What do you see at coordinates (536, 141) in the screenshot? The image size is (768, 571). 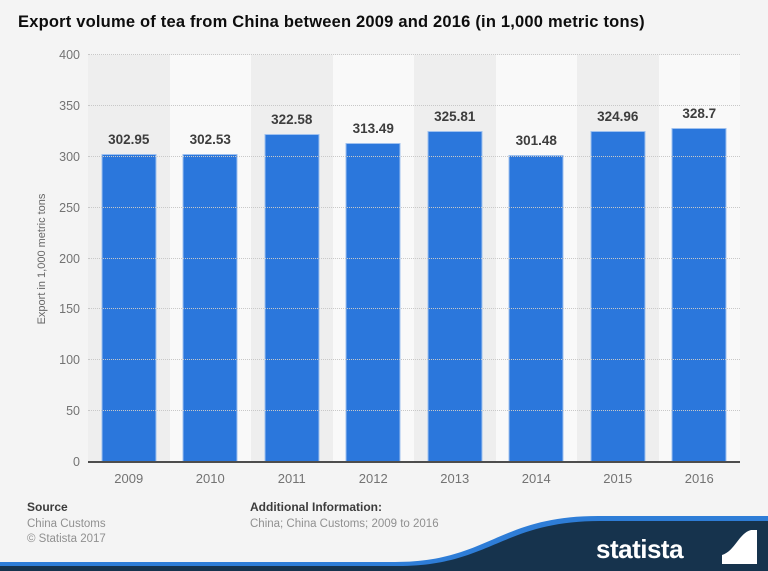 I see `value-label-2014: 301.48` at bounding box center [536, 141].